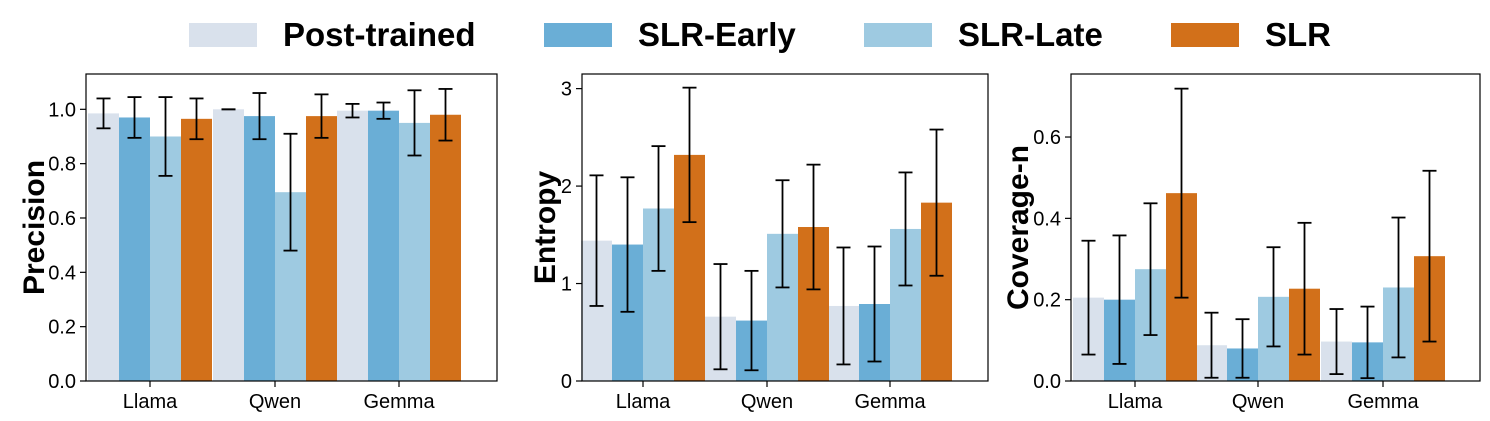 The height and width of the screenshot is (421, 1490). What do you see at coordinates (1298, 34) in the screenshot?
I see `legend-label-slr: SLR` at bounding box center [1298, 34].